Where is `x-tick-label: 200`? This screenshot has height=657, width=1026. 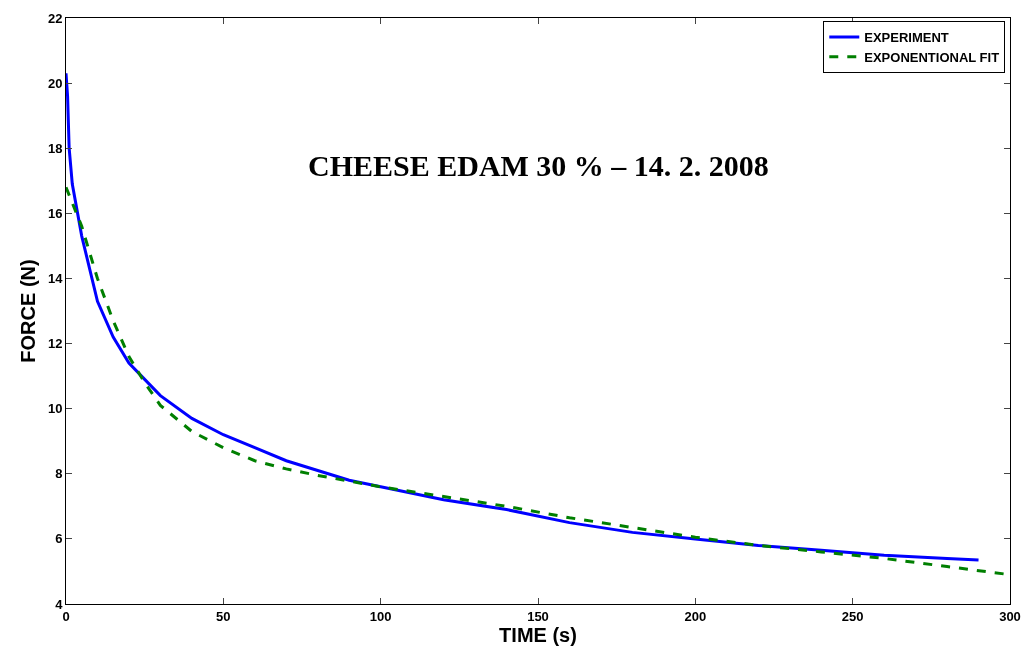 x-tick-label: 200 is located at coordinates (695, 616).